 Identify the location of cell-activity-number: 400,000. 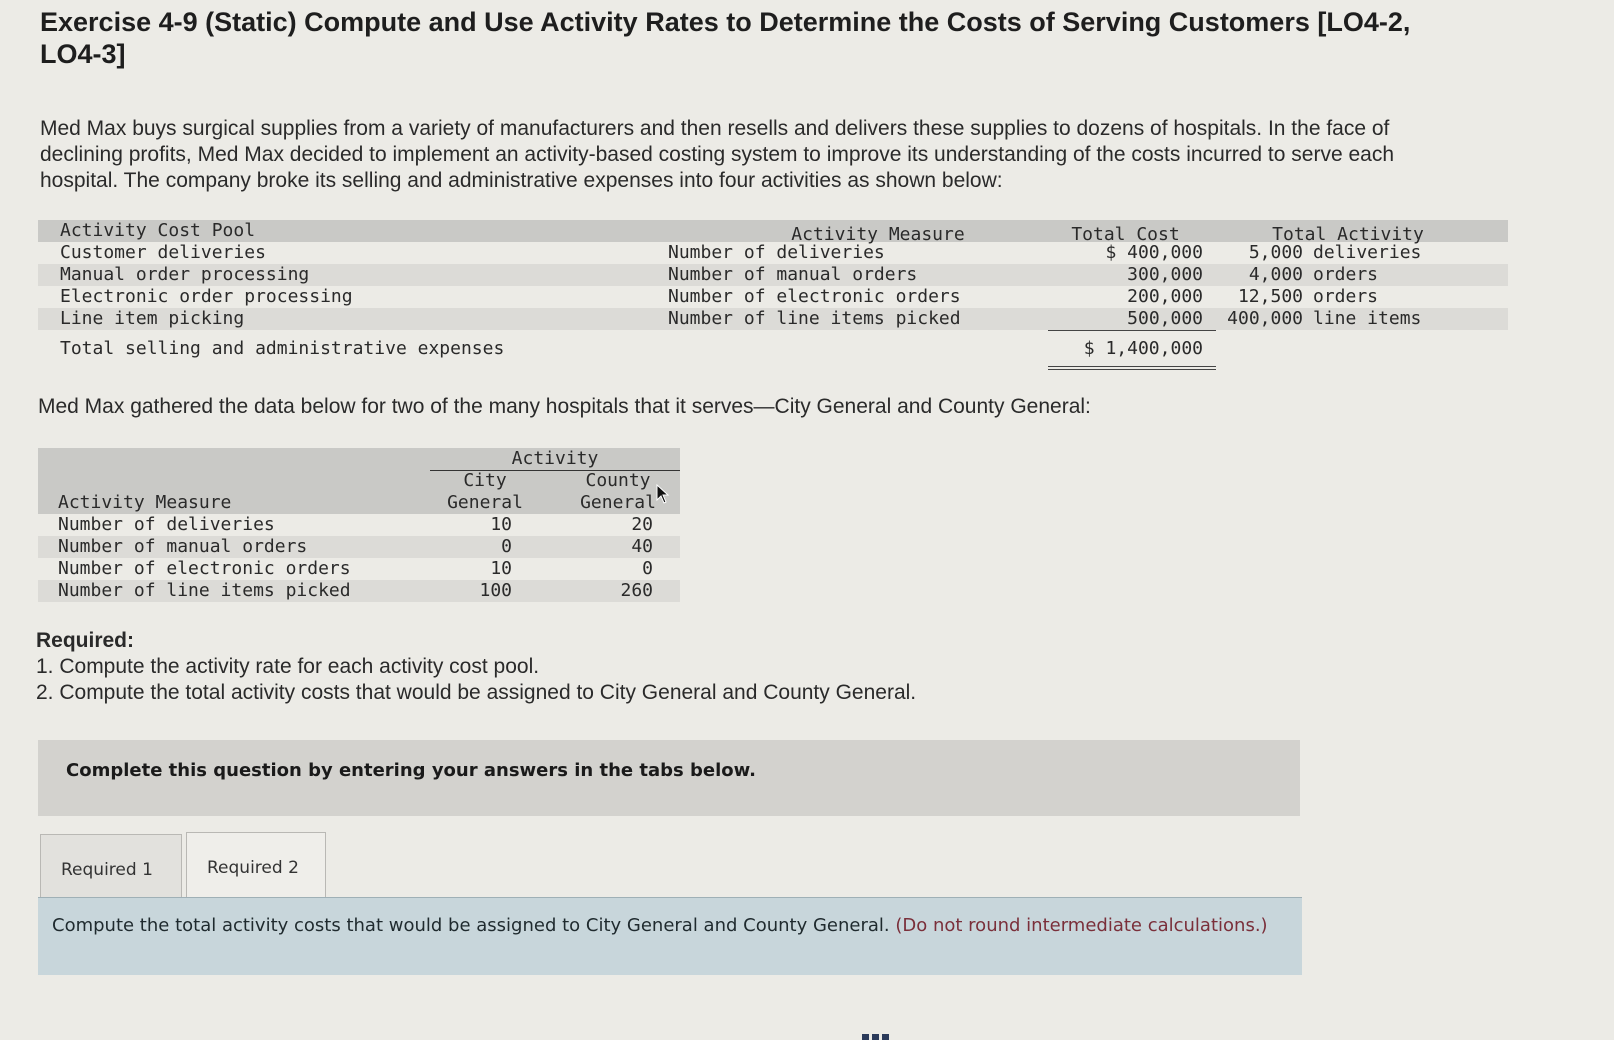
(1265, 318).